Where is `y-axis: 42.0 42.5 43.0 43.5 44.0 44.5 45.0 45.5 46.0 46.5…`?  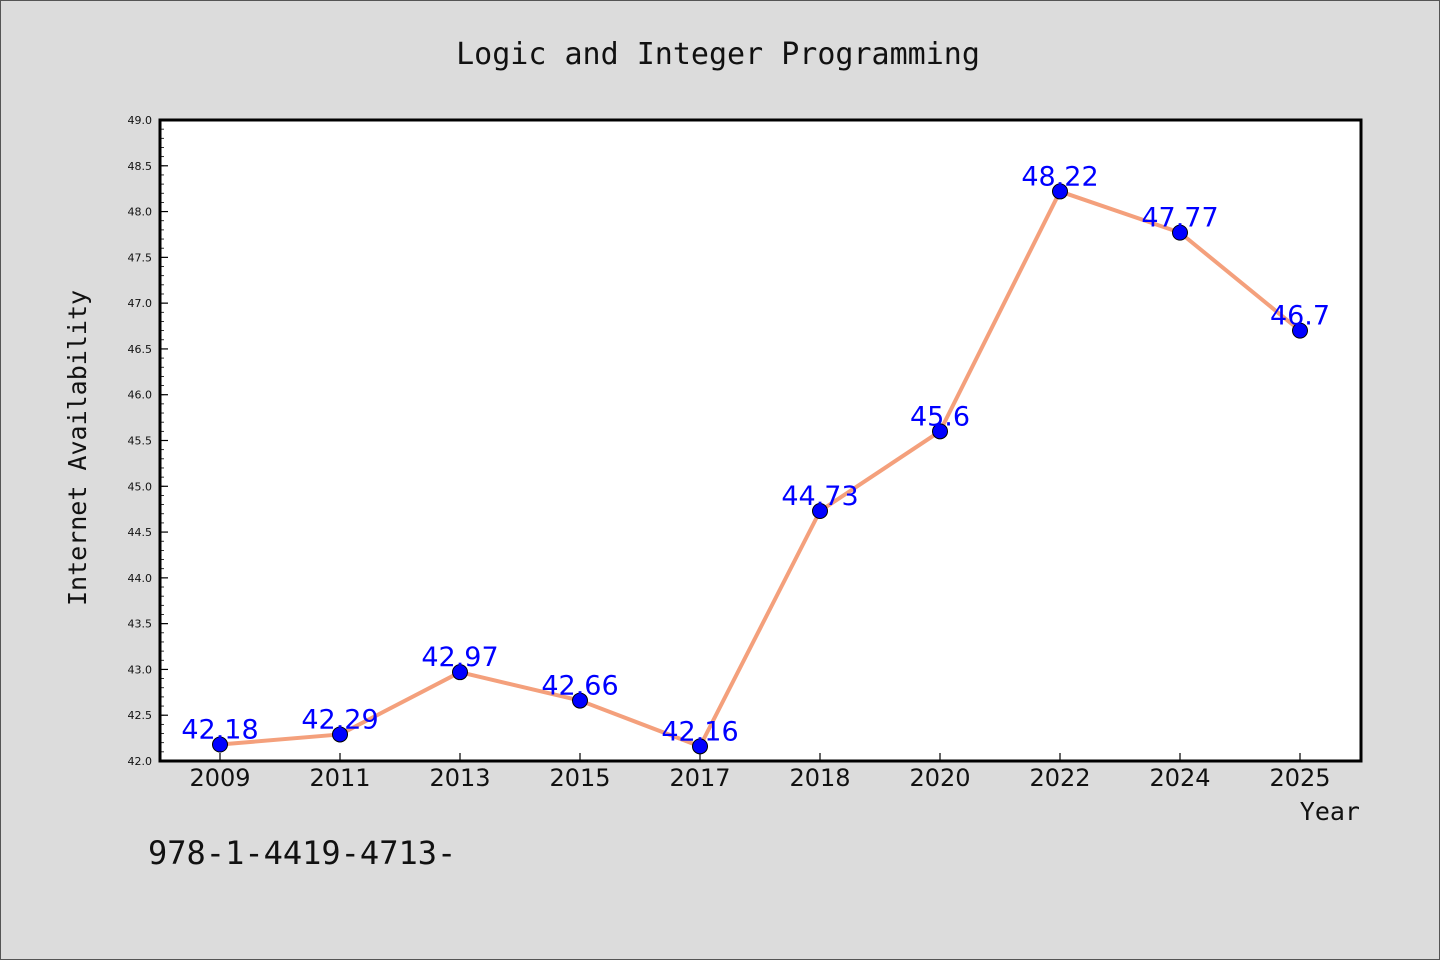
y-axis: 42.0 42.5 43.0 43.5 44.0 44.5 45.0 45.5 46.0 46.5… is located at coordinates (148, 441).